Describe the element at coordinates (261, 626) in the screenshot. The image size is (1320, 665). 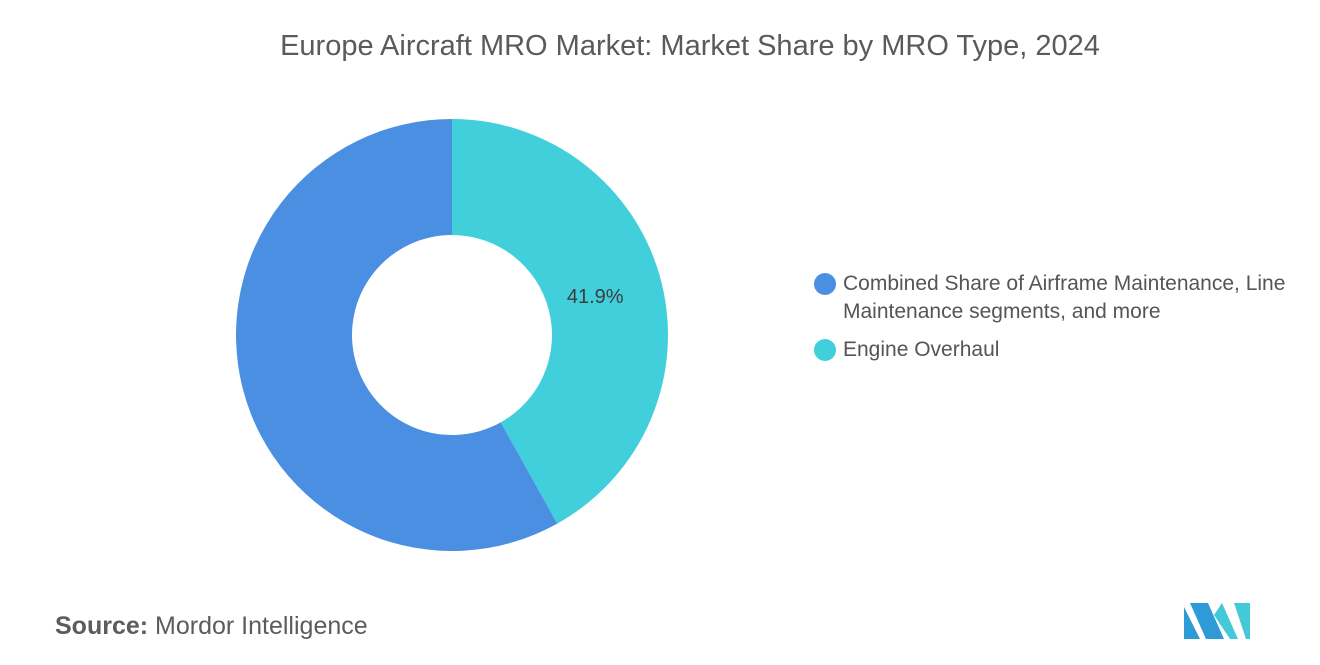
I see `source-value: Mordor Intelligence` at that location.